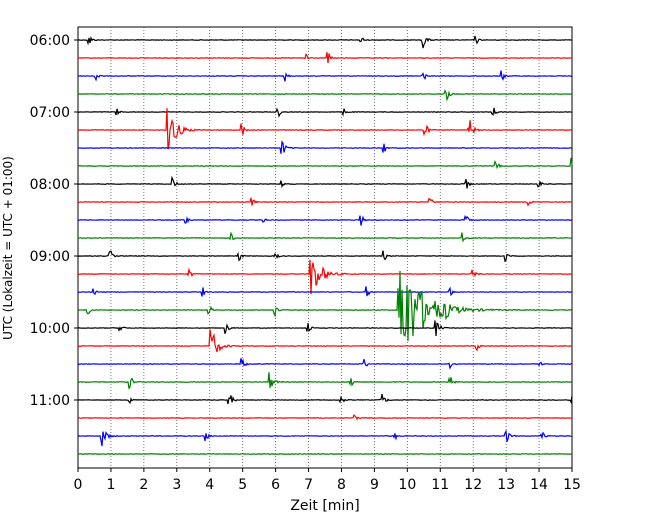 The height and width of the screenshot is (520, 650). I want to click on y-tick-label-0: 06:00, so click(50, 41).